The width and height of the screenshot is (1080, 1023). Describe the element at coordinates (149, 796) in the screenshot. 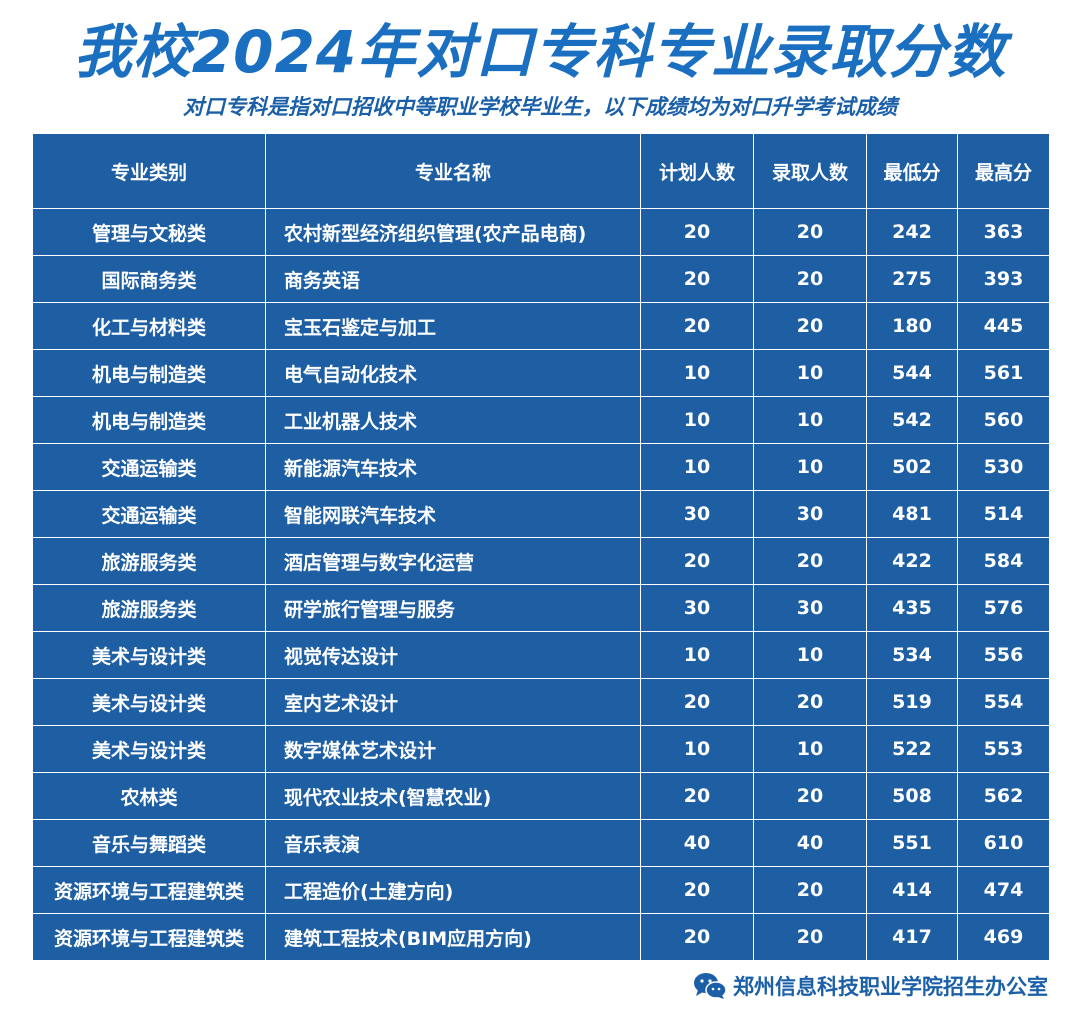

I see `cell-category: 农林类` at that location.